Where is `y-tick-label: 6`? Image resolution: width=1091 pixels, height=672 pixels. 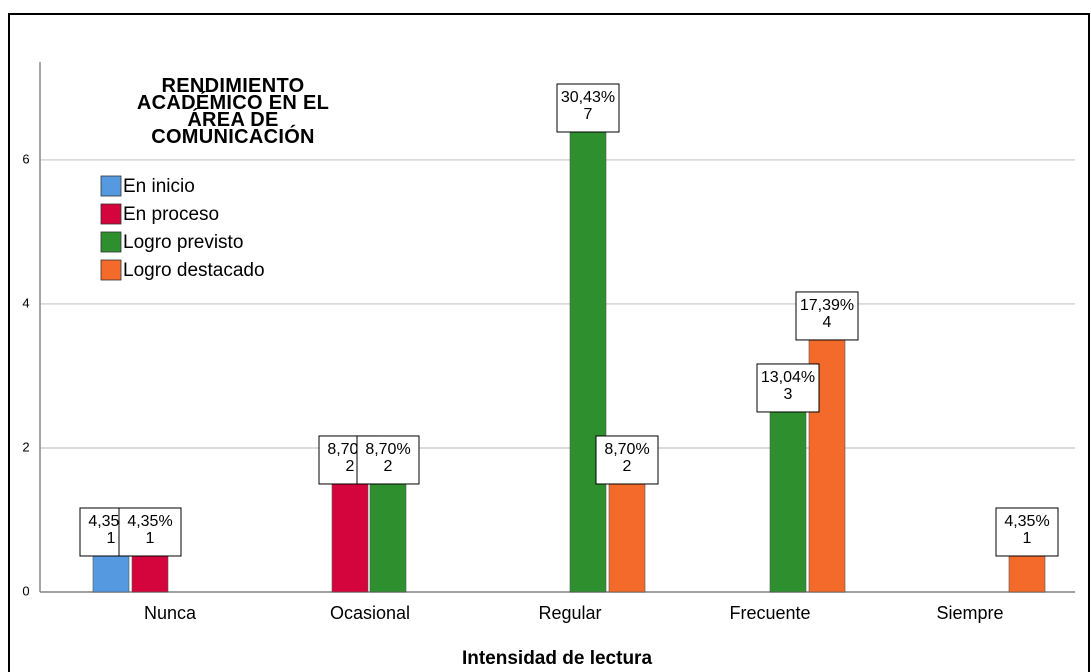
y-tick-label: 6 is located at coordinates (25, 158).